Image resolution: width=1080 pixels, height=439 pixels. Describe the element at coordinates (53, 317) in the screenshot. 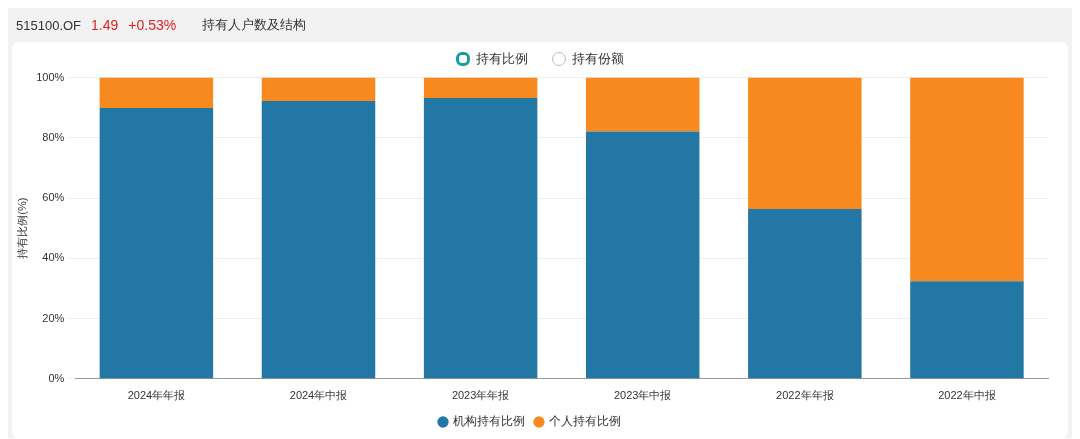

I see `y-tick-label: 20%` at that location.